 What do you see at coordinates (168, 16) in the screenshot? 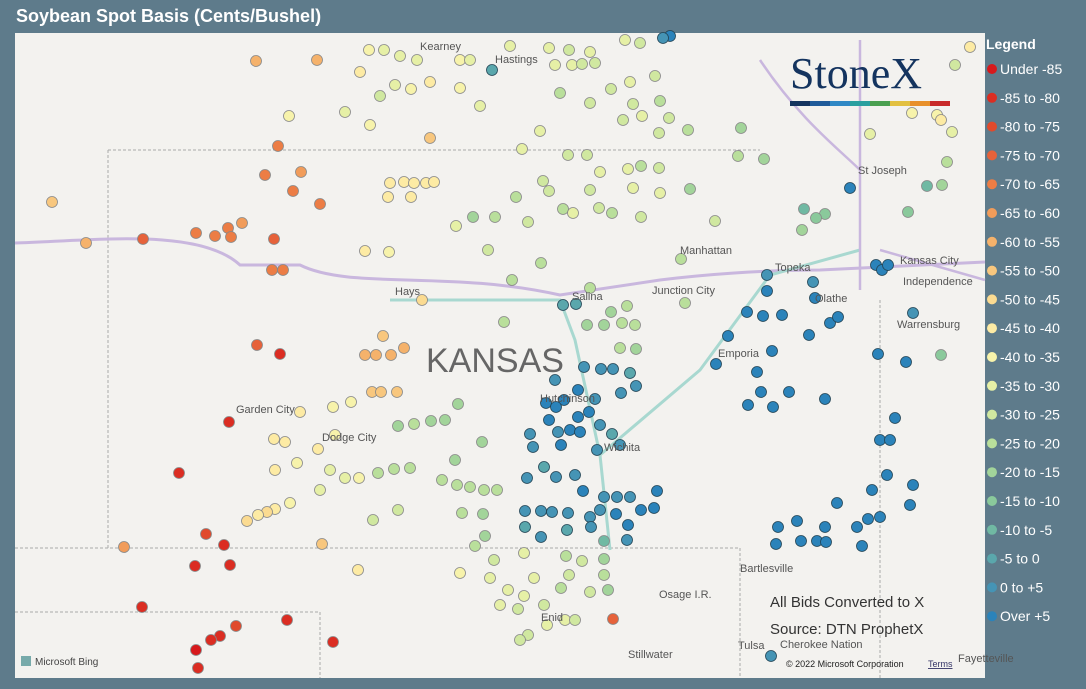
I see `title: Soybean Spot Basis (Cents/Bushel)` at bounding box center [168, 16].